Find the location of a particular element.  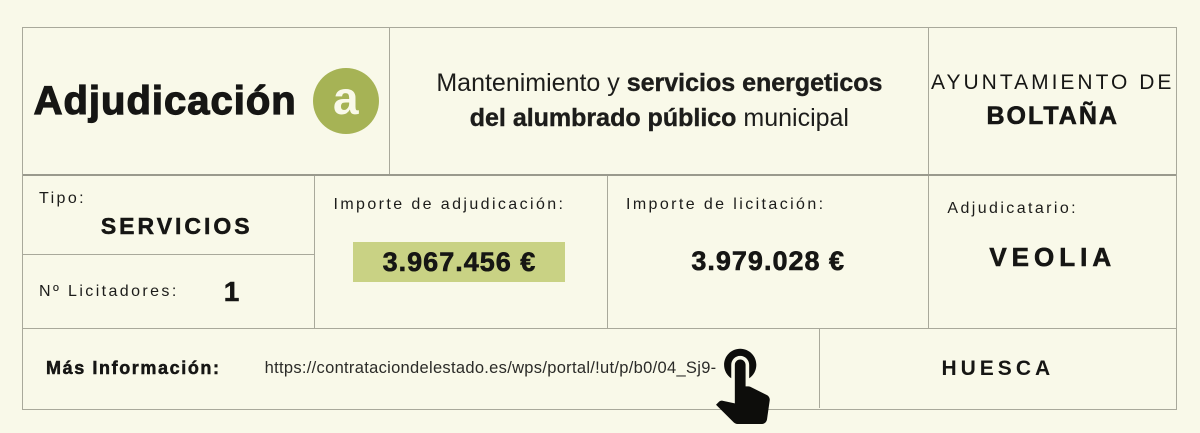

award-letter-icon: a is located at coordinates (345, 101).